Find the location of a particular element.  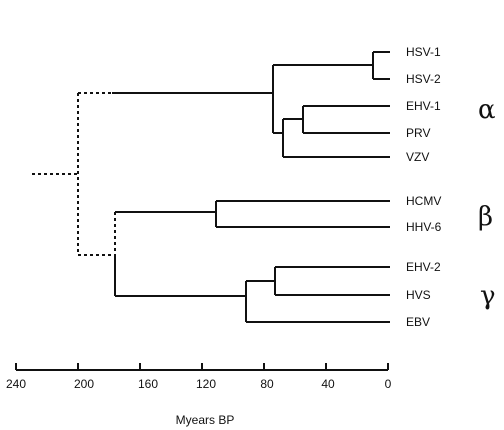

alpha-label: α is located at coordinates (487, 110).